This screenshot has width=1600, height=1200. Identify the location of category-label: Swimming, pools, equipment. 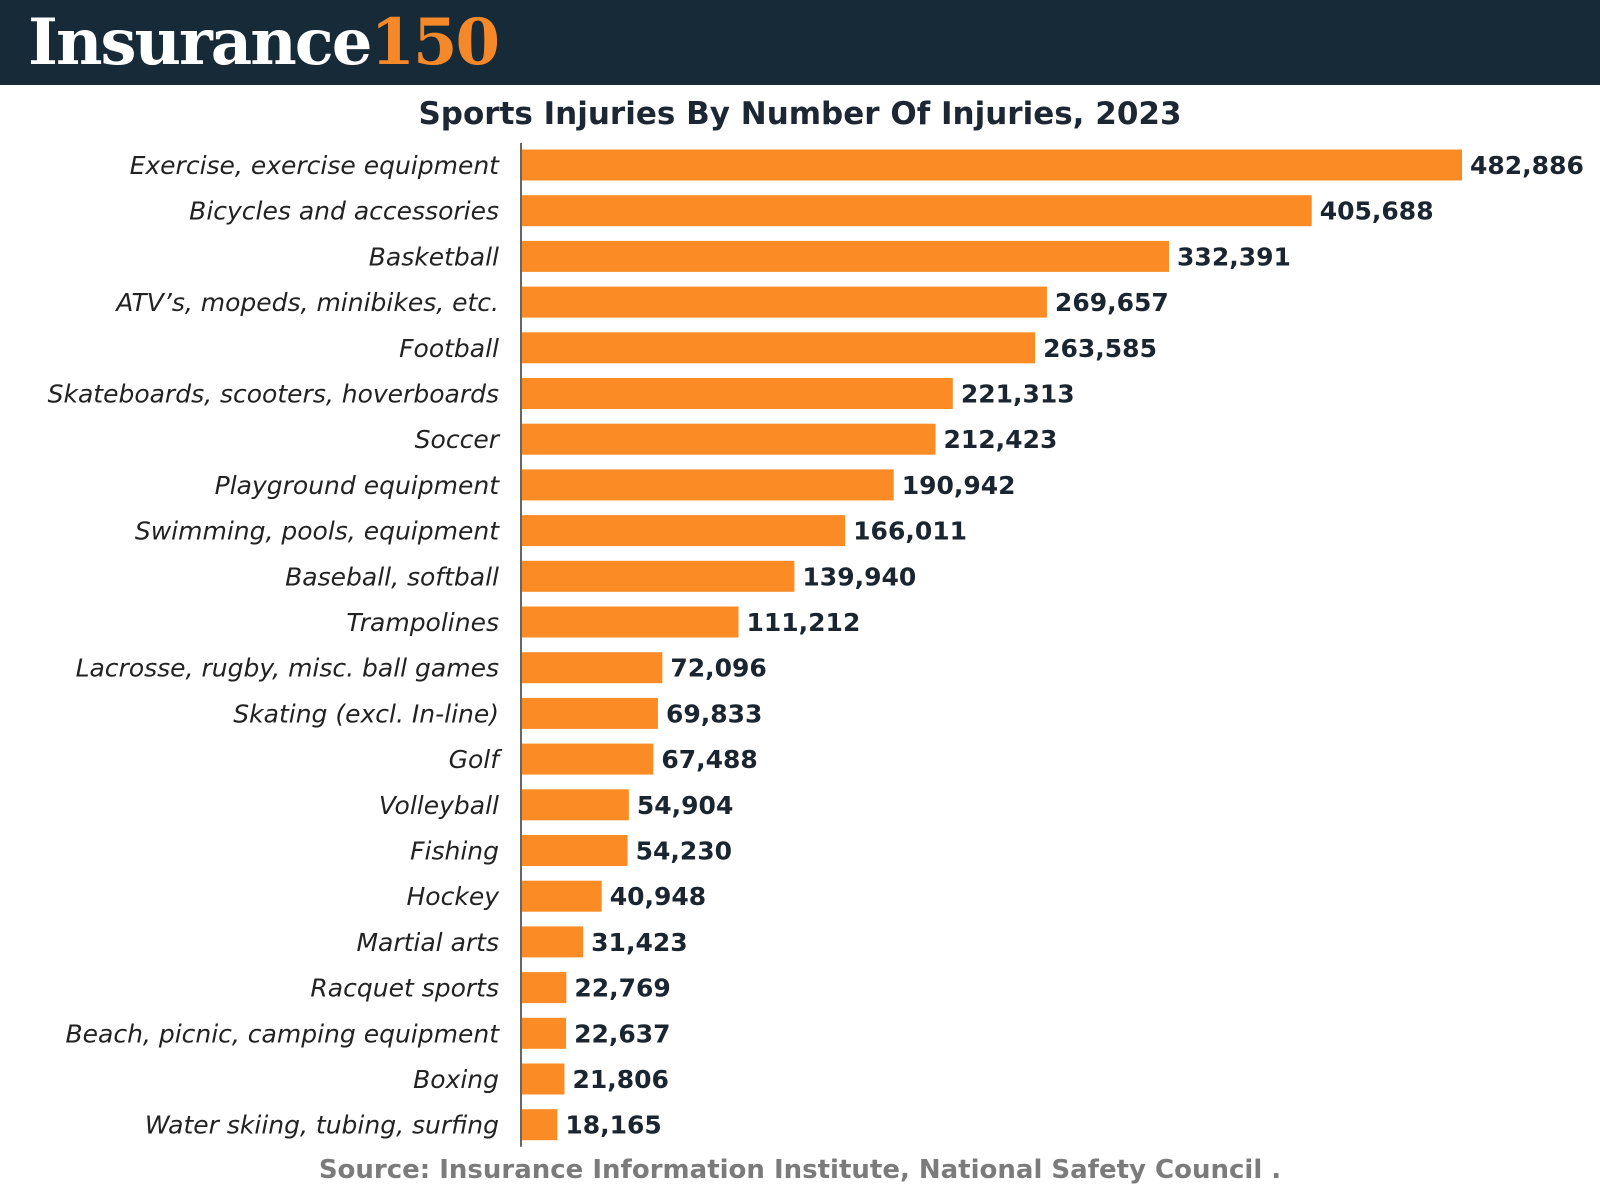
(317, 531).